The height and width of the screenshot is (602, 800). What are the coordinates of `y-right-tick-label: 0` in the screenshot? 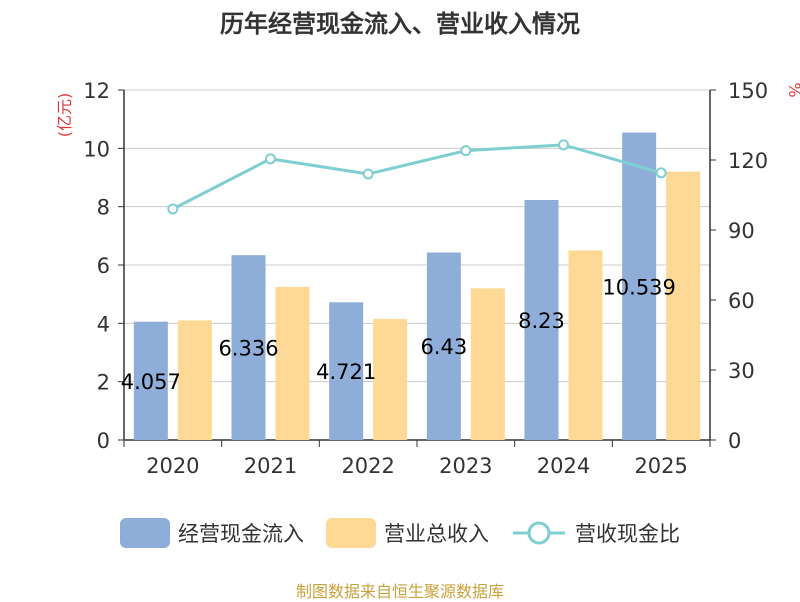 It's located at (734, 441).